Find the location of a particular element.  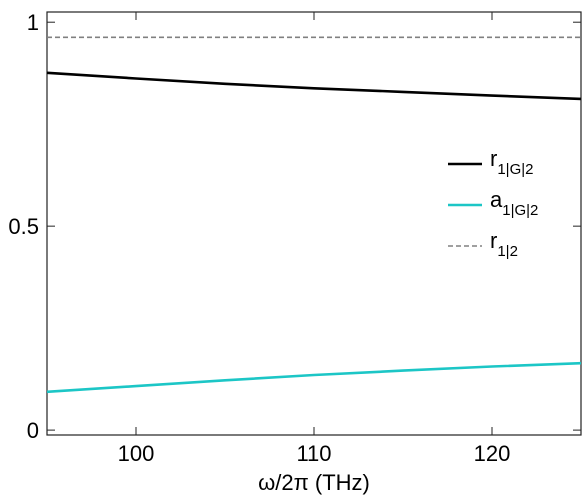

x-tick-label: 110 is located at coordinates (313, 453).